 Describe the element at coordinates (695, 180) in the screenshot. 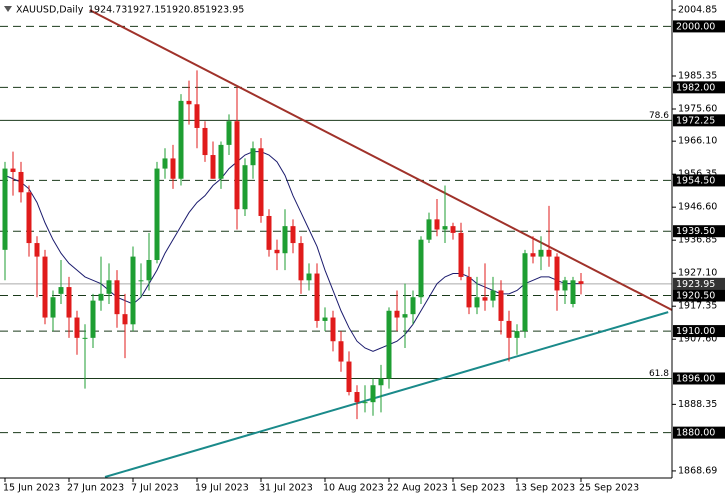

I see `level-label: 1954.50` at that location.